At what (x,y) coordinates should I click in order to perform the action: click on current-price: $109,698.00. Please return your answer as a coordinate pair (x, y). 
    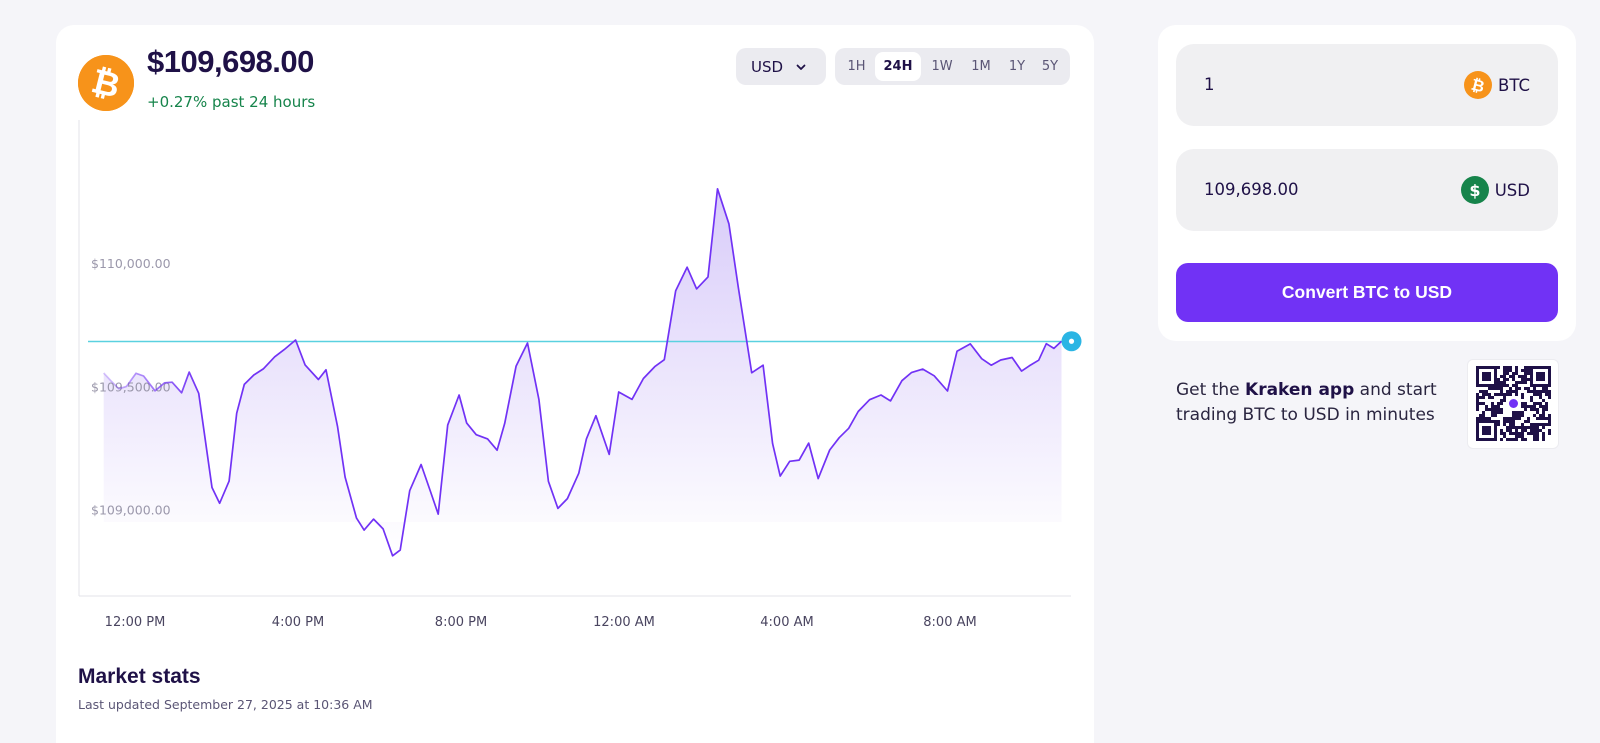
    Looking at the image, I should click on (230, 61).